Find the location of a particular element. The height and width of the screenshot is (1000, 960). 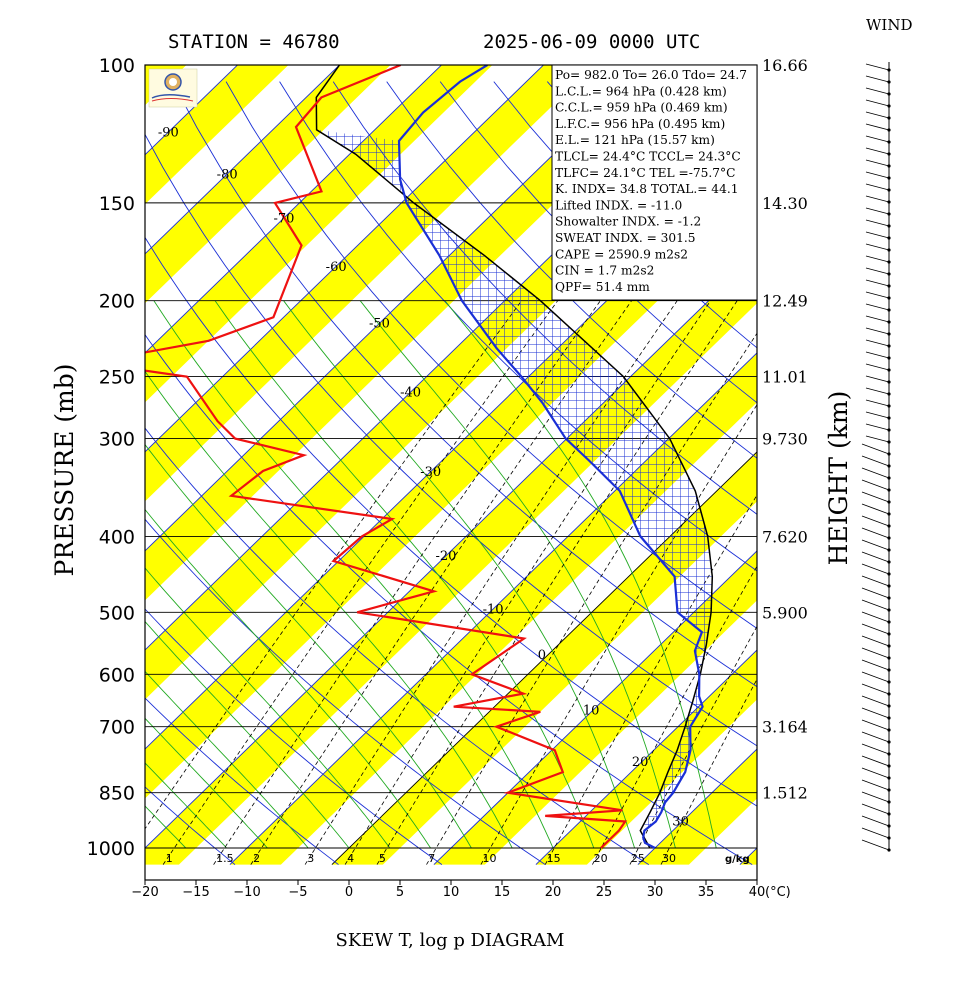

mixing-ratio-line is located at coordinates (618, 634).